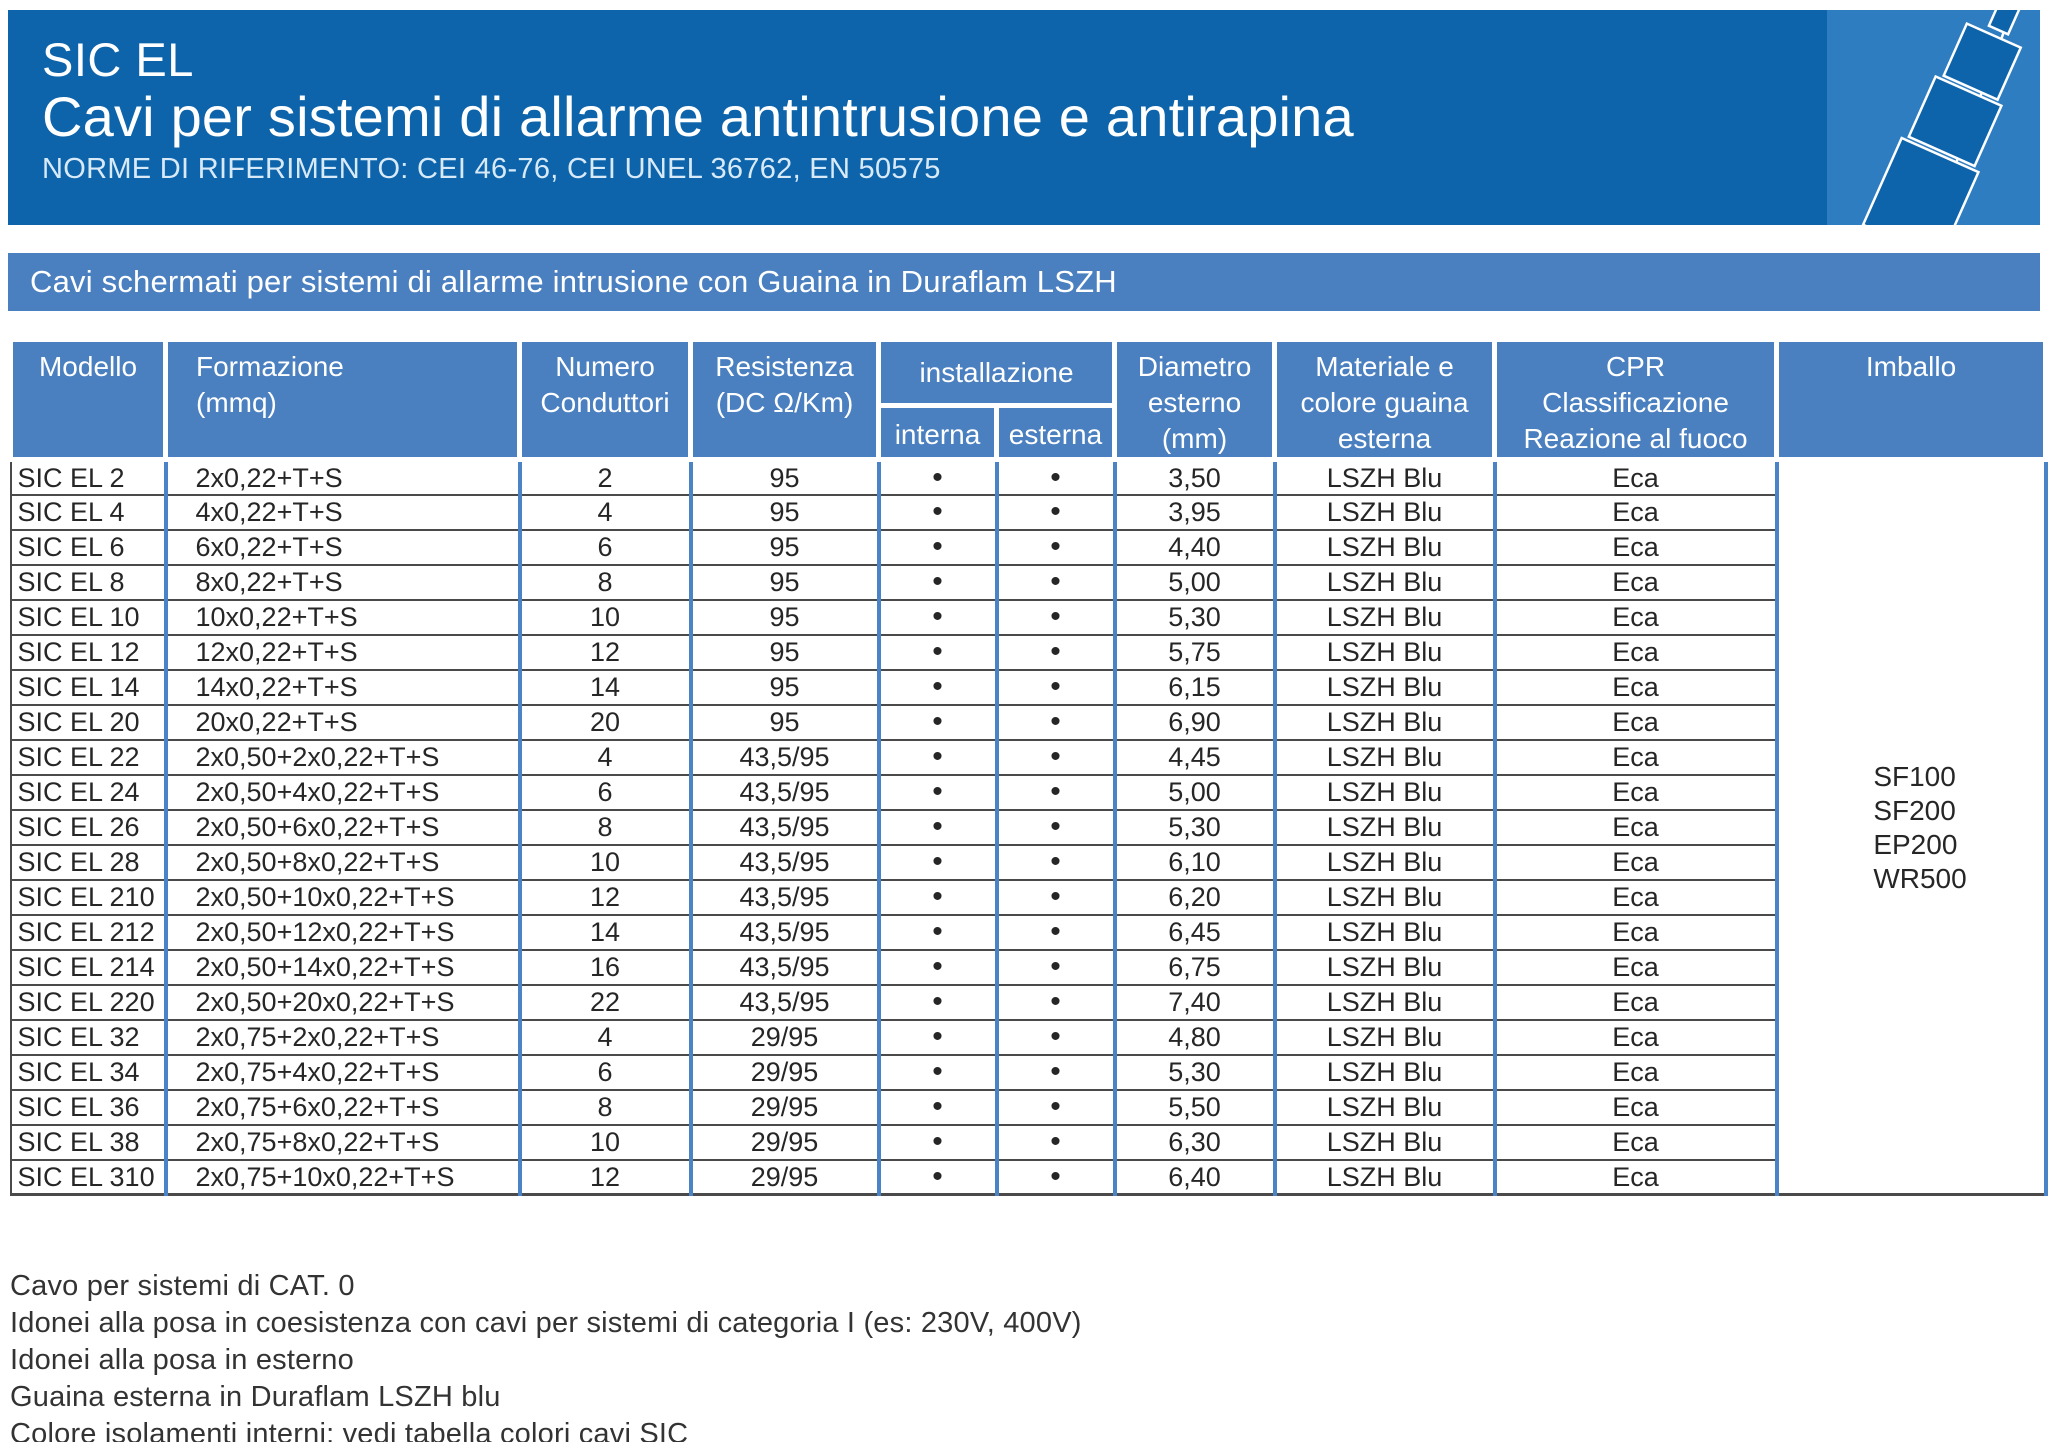  I want to click on cell-diametro: 6,75, so click(1193, 966).